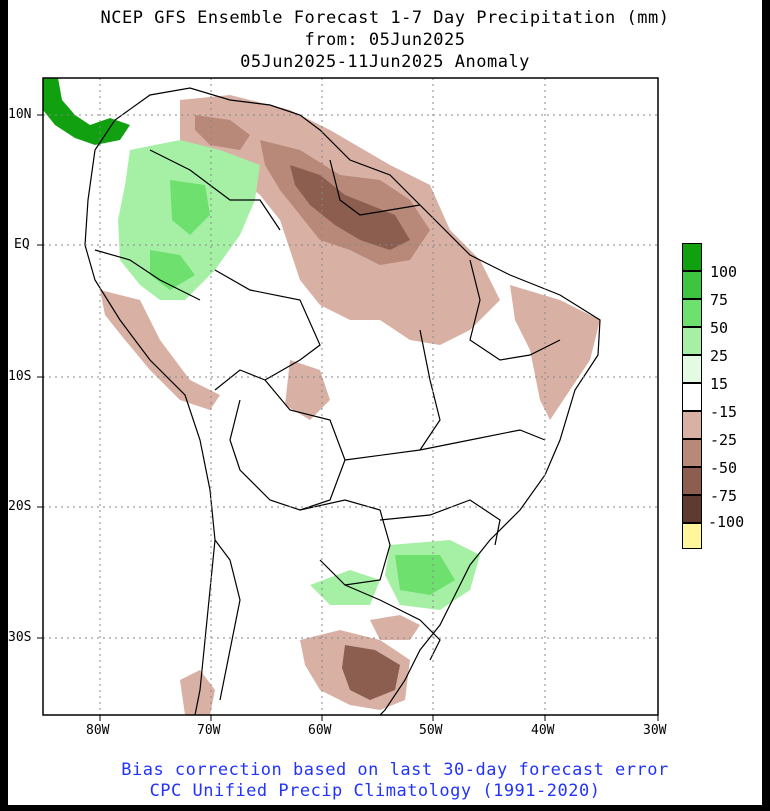  I want to click on legend-label-25: 25, so click(719, 356).